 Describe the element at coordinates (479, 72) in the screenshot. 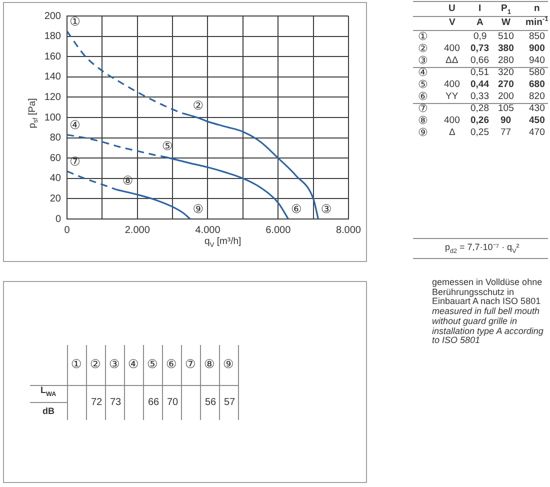

I see `text: 0,51` at that location.